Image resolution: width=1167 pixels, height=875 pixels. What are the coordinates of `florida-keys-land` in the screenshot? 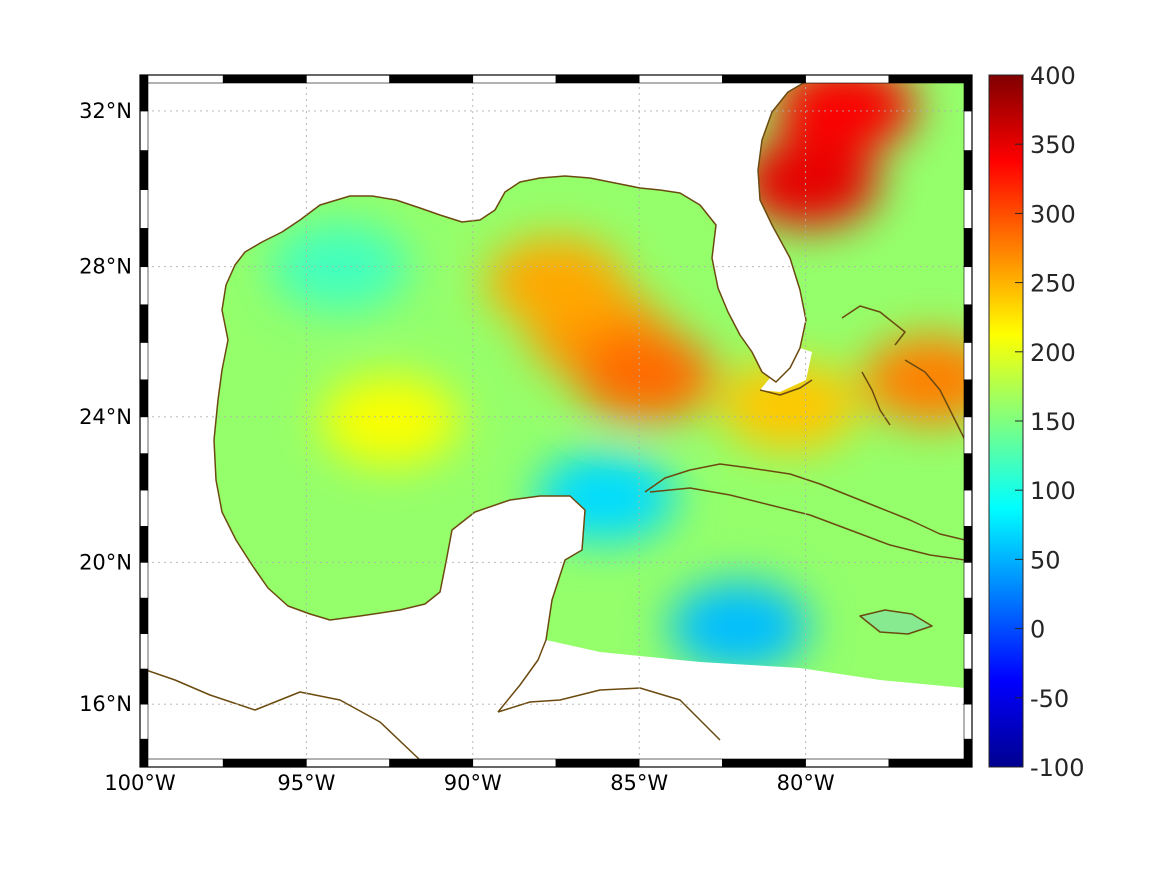 It's located at (786, 370).